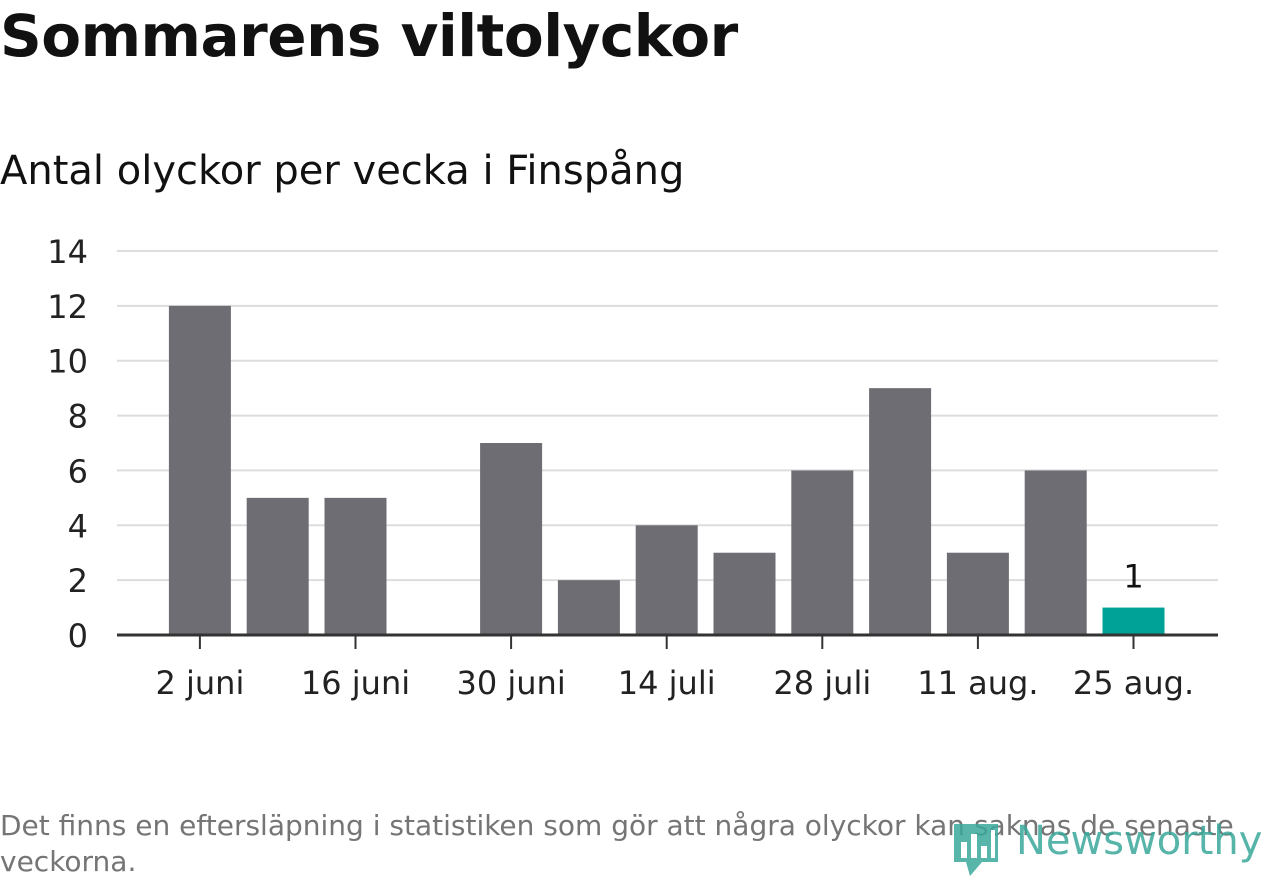 The height and width of the screenshot is (880, 1262). What do you see at coordinates (78, 417) in the screenshot?
I see `y-tick-label: 8` at bounding box center [78, 417].